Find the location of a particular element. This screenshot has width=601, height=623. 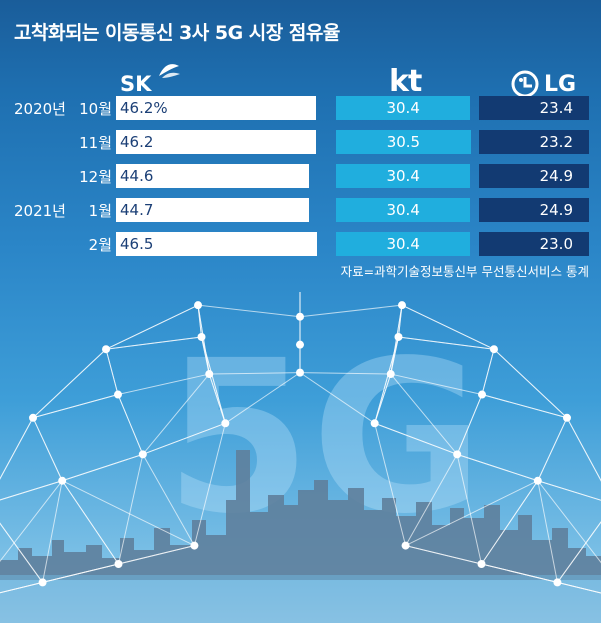

sk-value-label: 44.6 is located at coordinates (137, 176).